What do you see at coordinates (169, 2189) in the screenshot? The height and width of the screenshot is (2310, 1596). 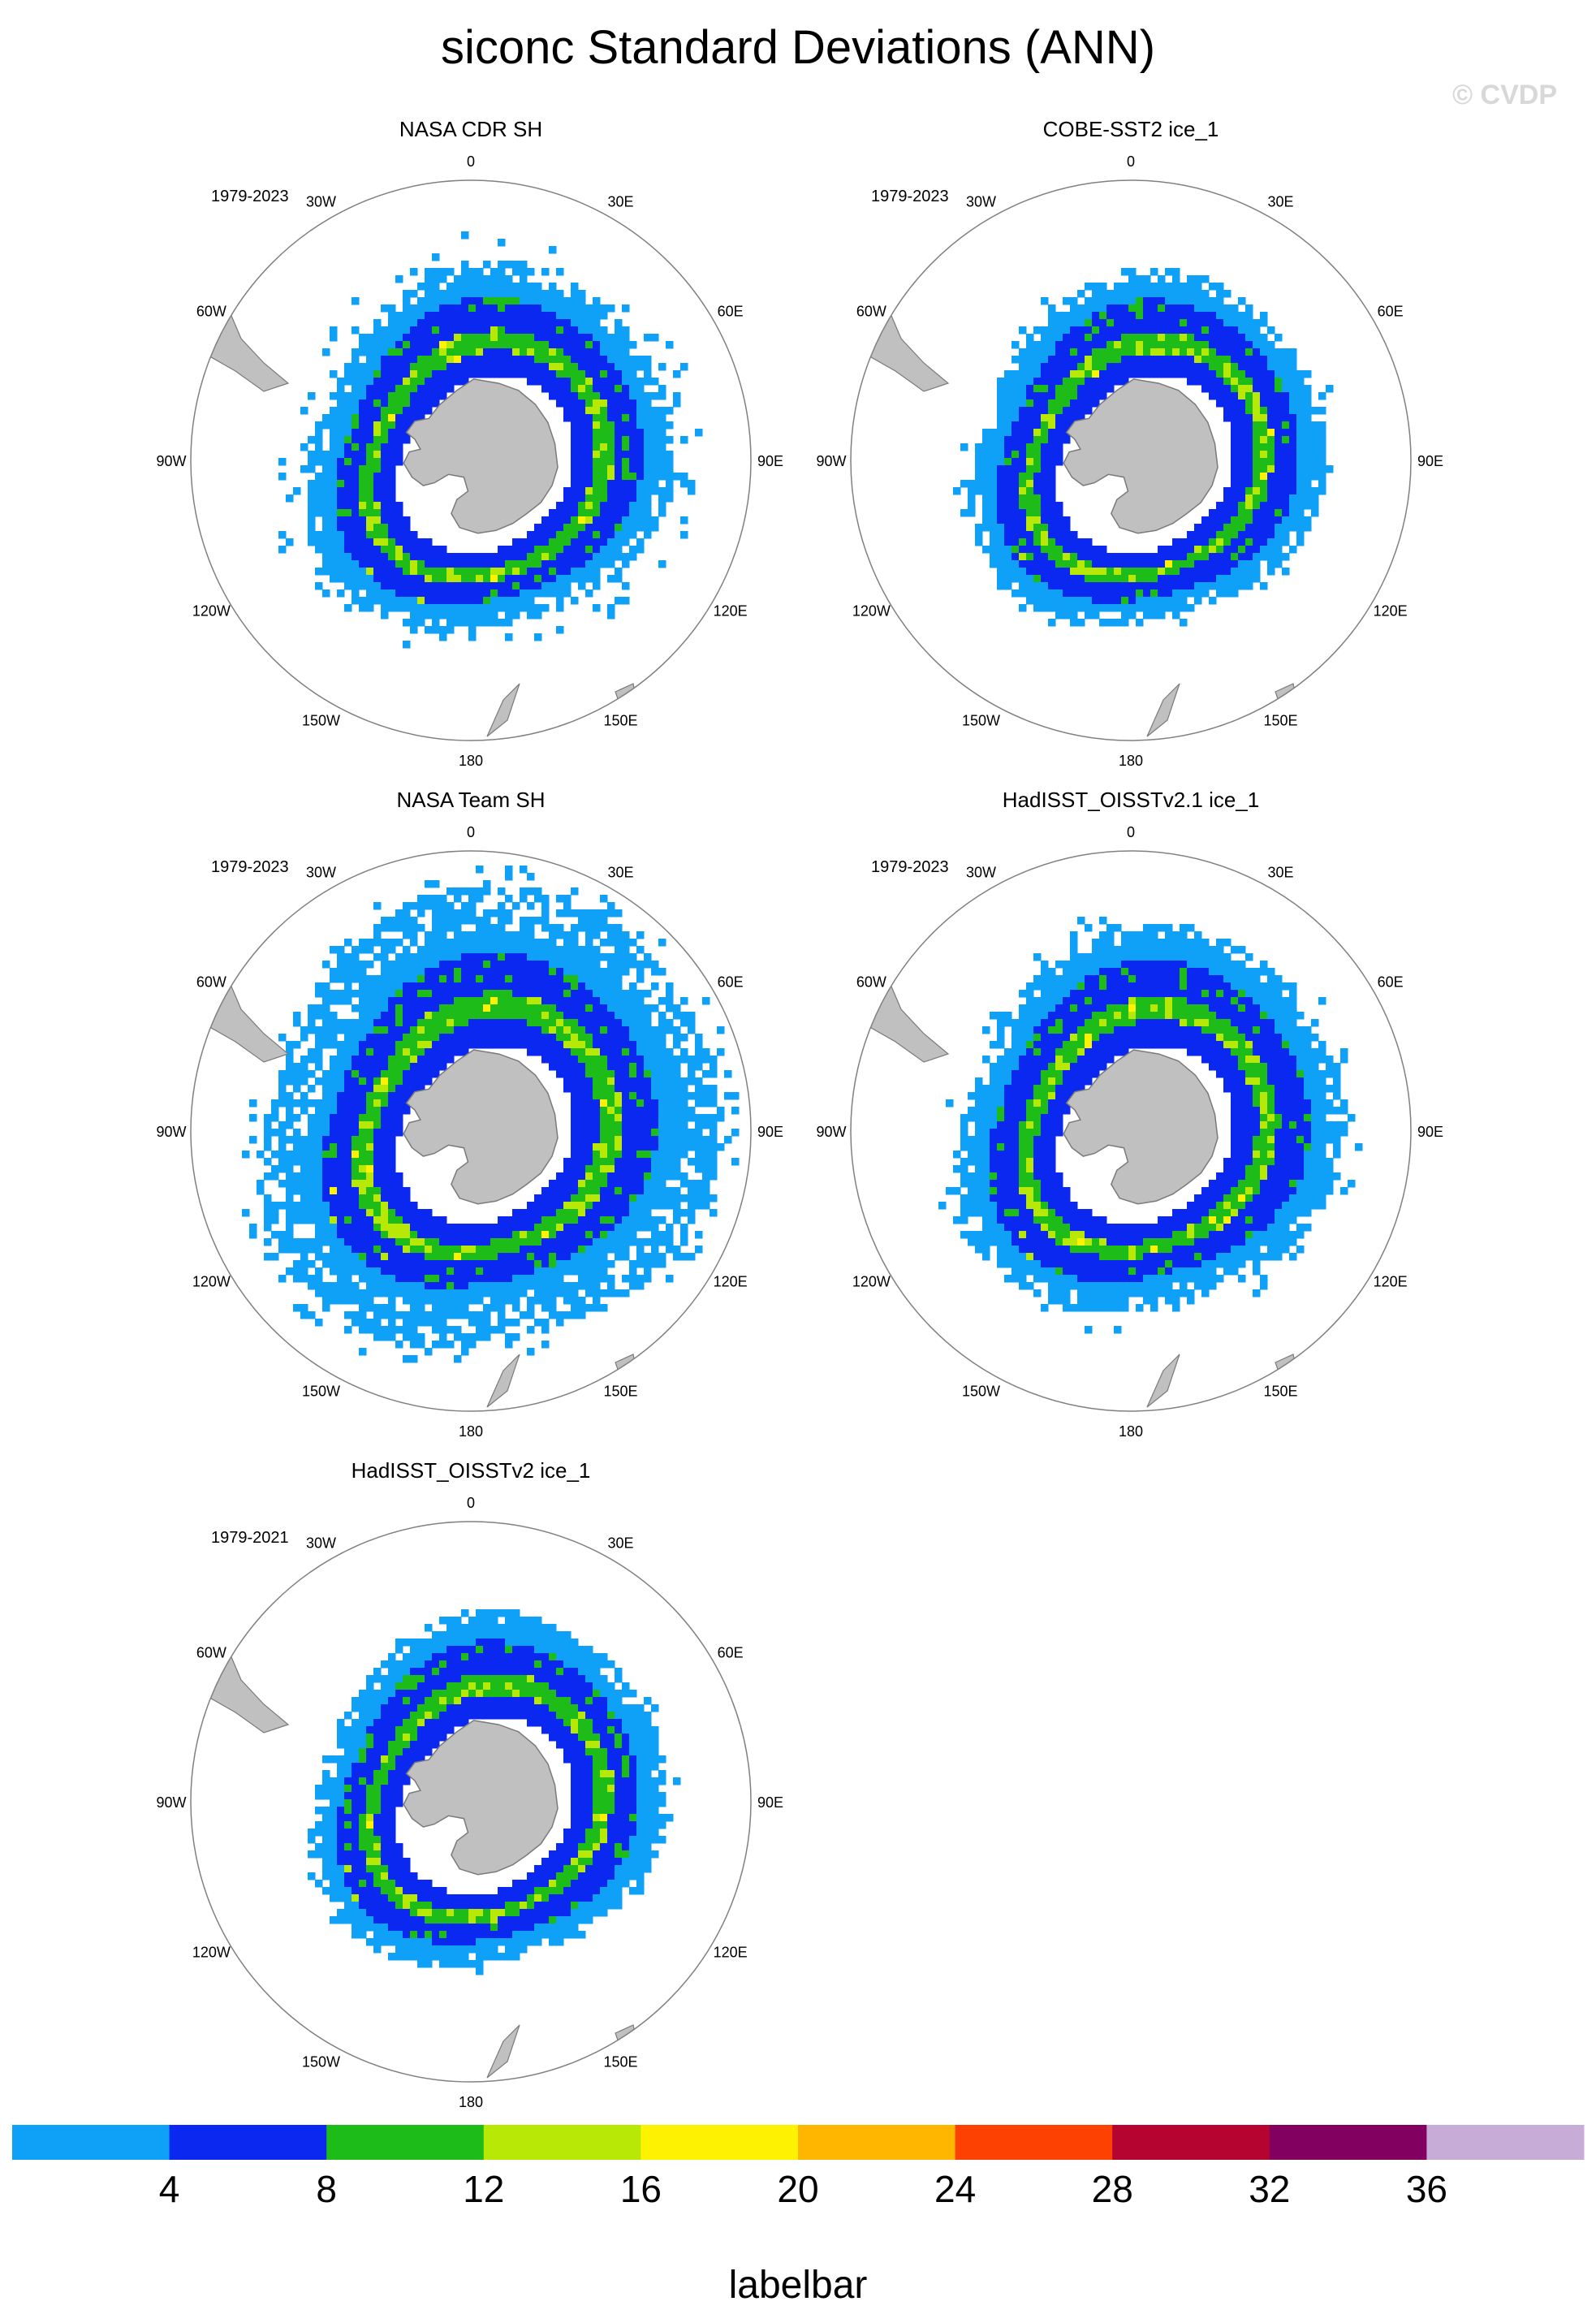 I see `labelbar-tick: 4` at bounding box center [169, 2189].